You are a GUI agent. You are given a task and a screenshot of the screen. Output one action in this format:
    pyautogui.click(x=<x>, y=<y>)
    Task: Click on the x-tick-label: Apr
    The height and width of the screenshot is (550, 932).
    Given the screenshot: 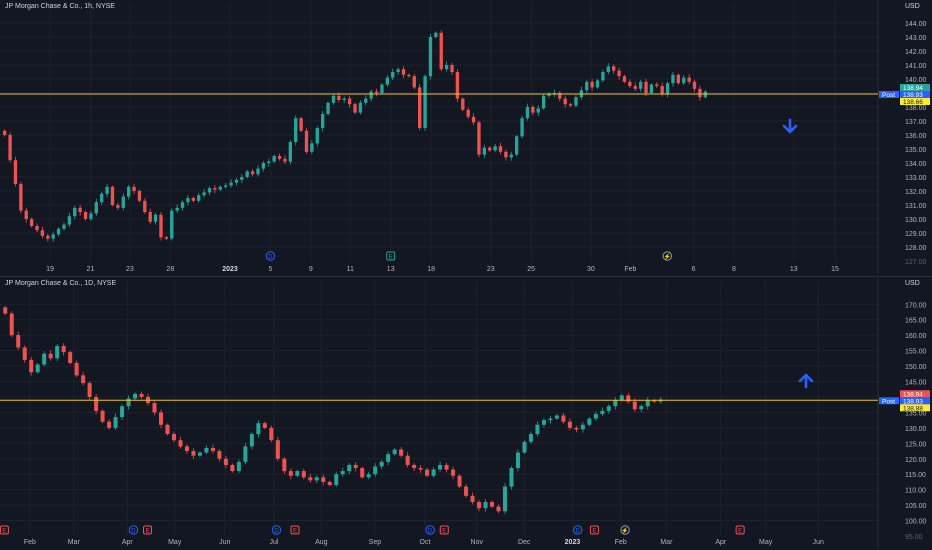 What is the action you would take?
    pyautogui.click(x=721, y=542)
    